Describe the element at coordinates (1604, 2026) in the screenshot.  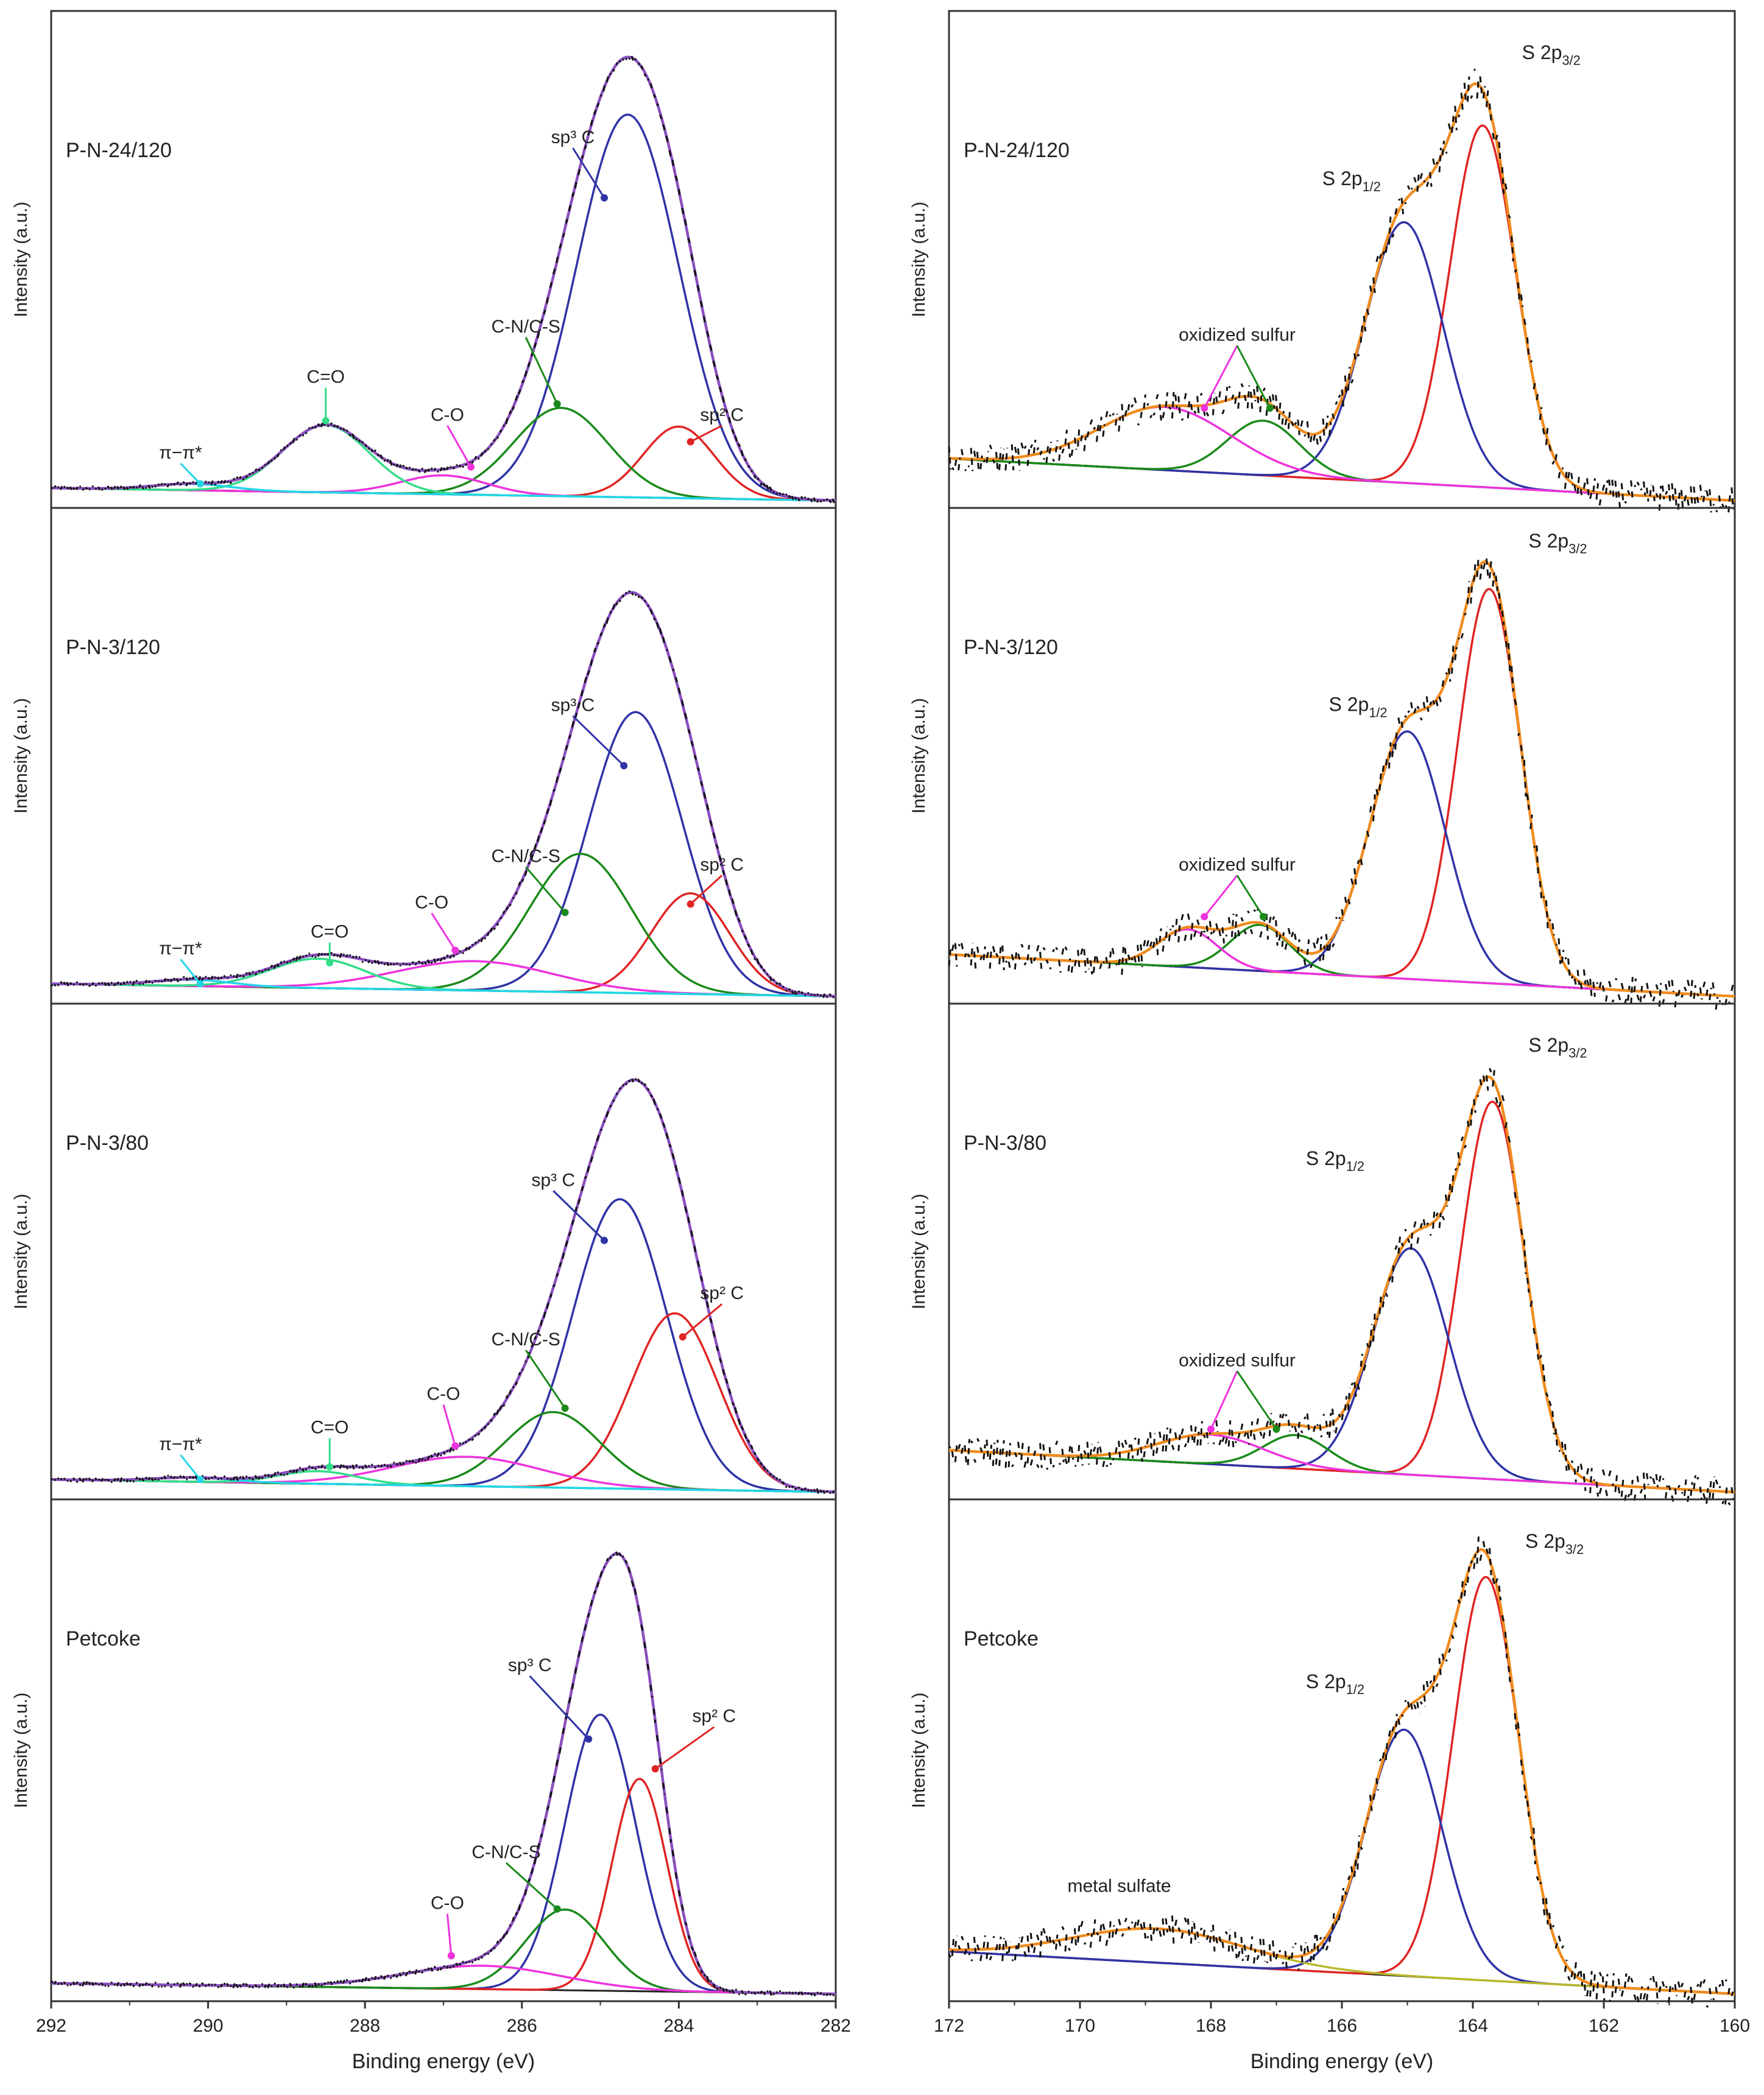
I see `x-tick-label: 162` at that location.